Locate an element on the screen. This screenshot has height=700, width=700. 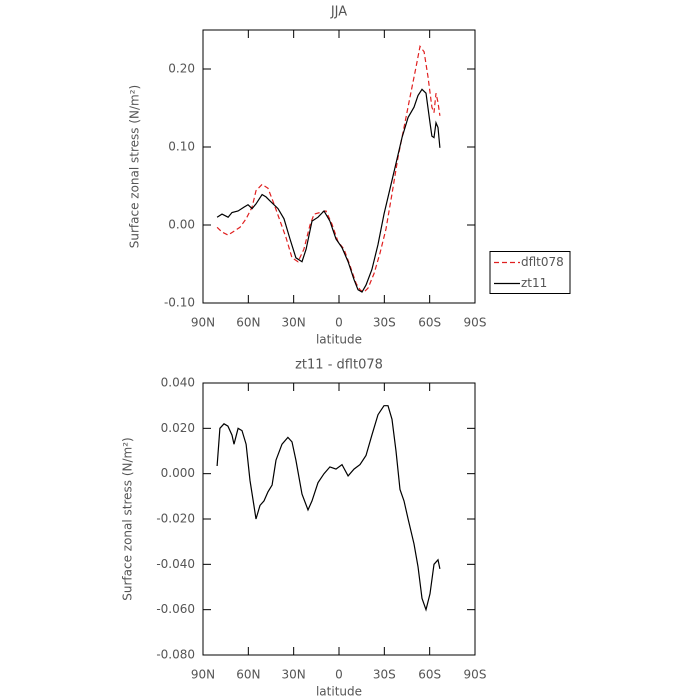
y-tick-label: 0.20 is located at coordinates (181, 69).